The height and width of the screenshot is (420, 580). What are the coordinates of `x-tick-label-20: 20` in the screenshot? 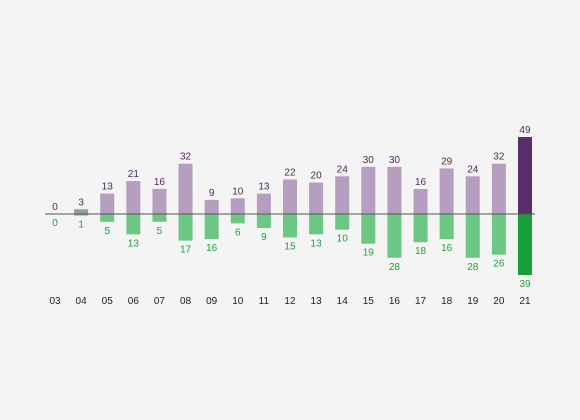 It's located at (499, 301).